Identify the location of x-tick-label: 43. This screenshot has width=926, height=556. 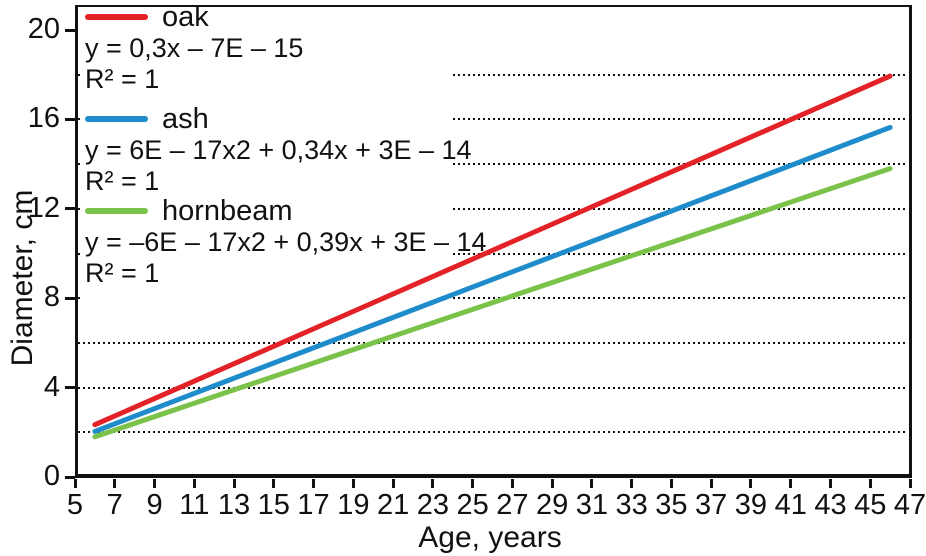
(830, 505).